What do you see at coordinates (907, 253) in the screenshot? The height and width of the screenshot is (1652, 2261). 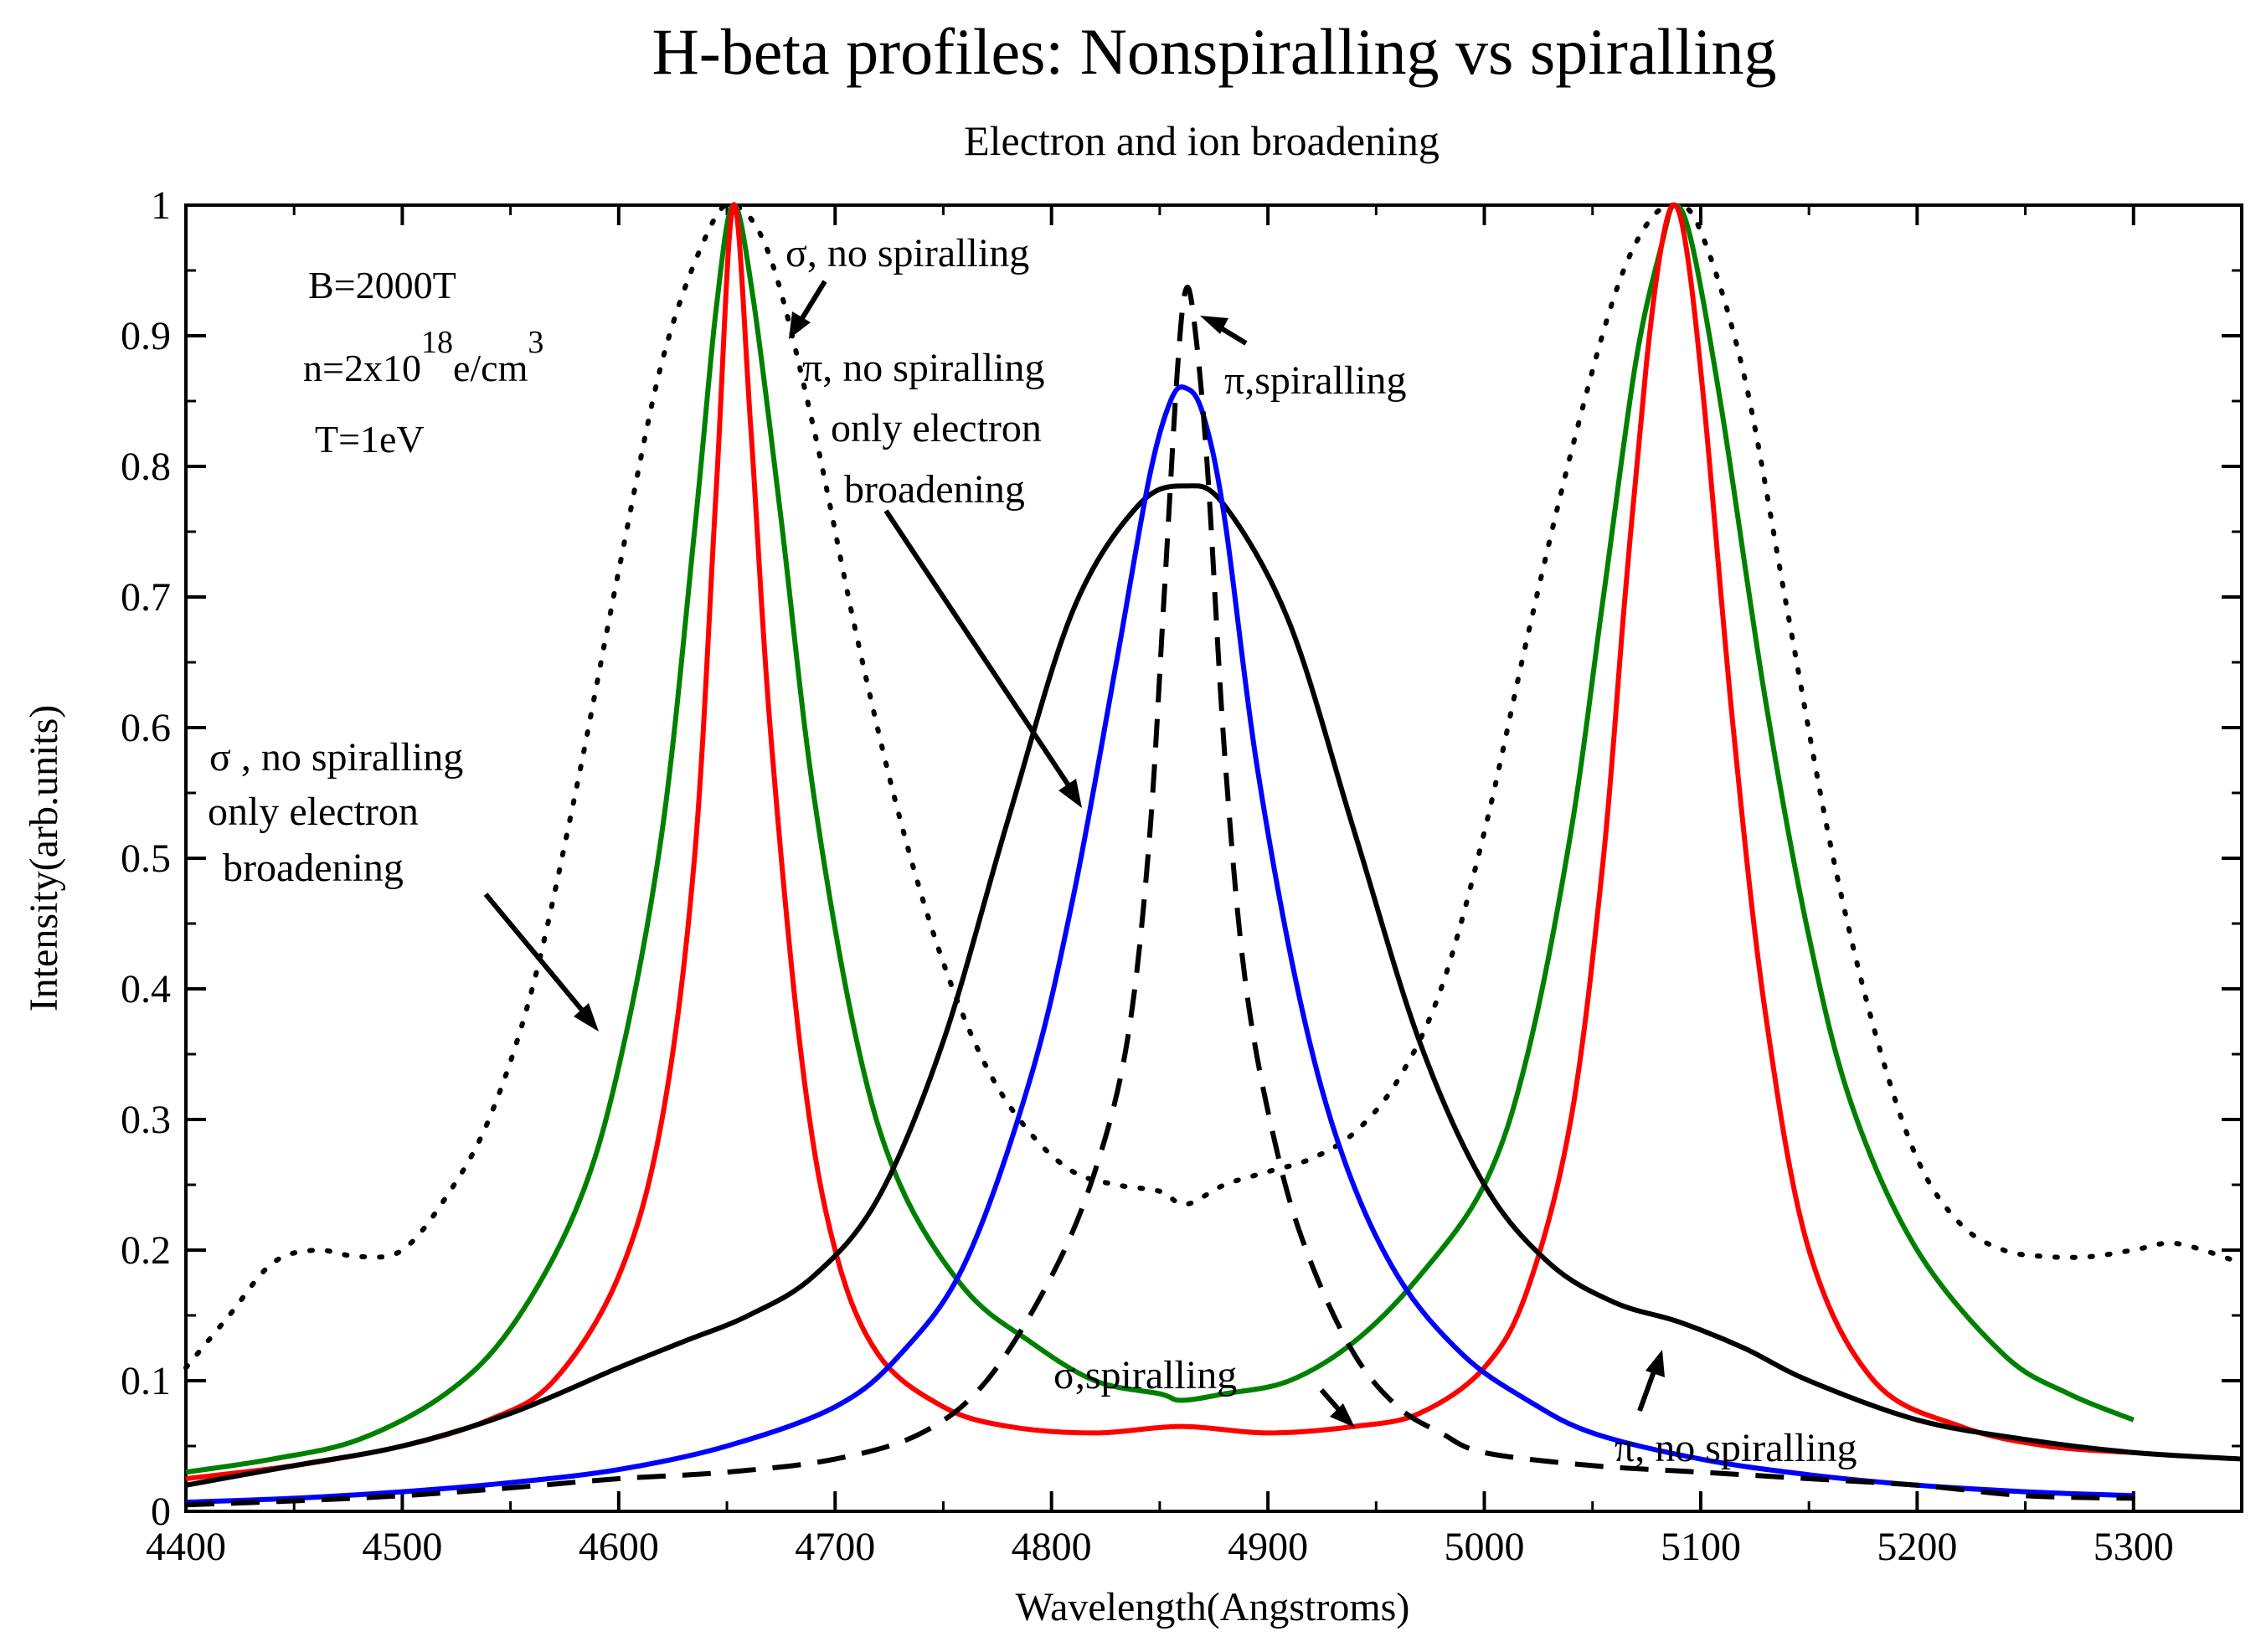 I see `annotation-sigma-no-spiralling: σ, no spiralling` at bounding box center [907, 253].